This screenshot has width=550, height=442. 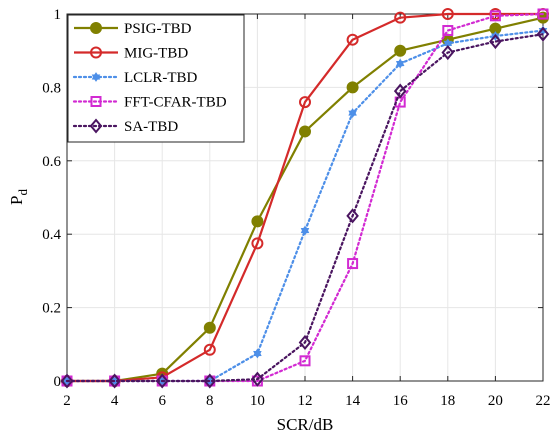 What do you see at coordinates (305, 401) in the screenshot?
I see `x-tick-label: 12` at bounding box center [305, 401].